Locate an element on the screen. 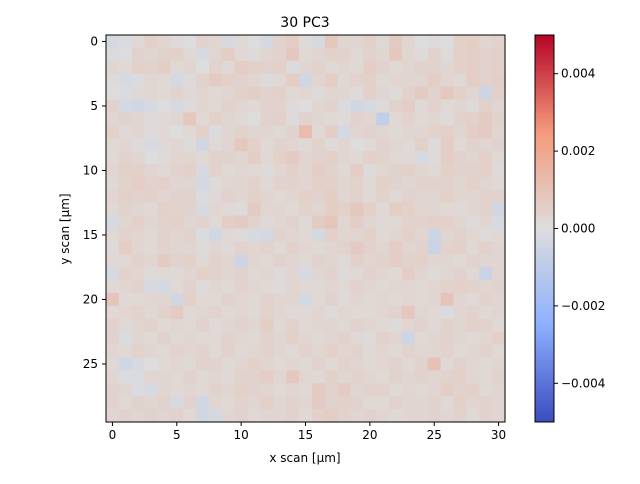 Image resolution: width=640 pixels, height=484 pixels. x-axis-ticks: 0 5 10 15 20 25 30 is located at coordinates (307, 432).